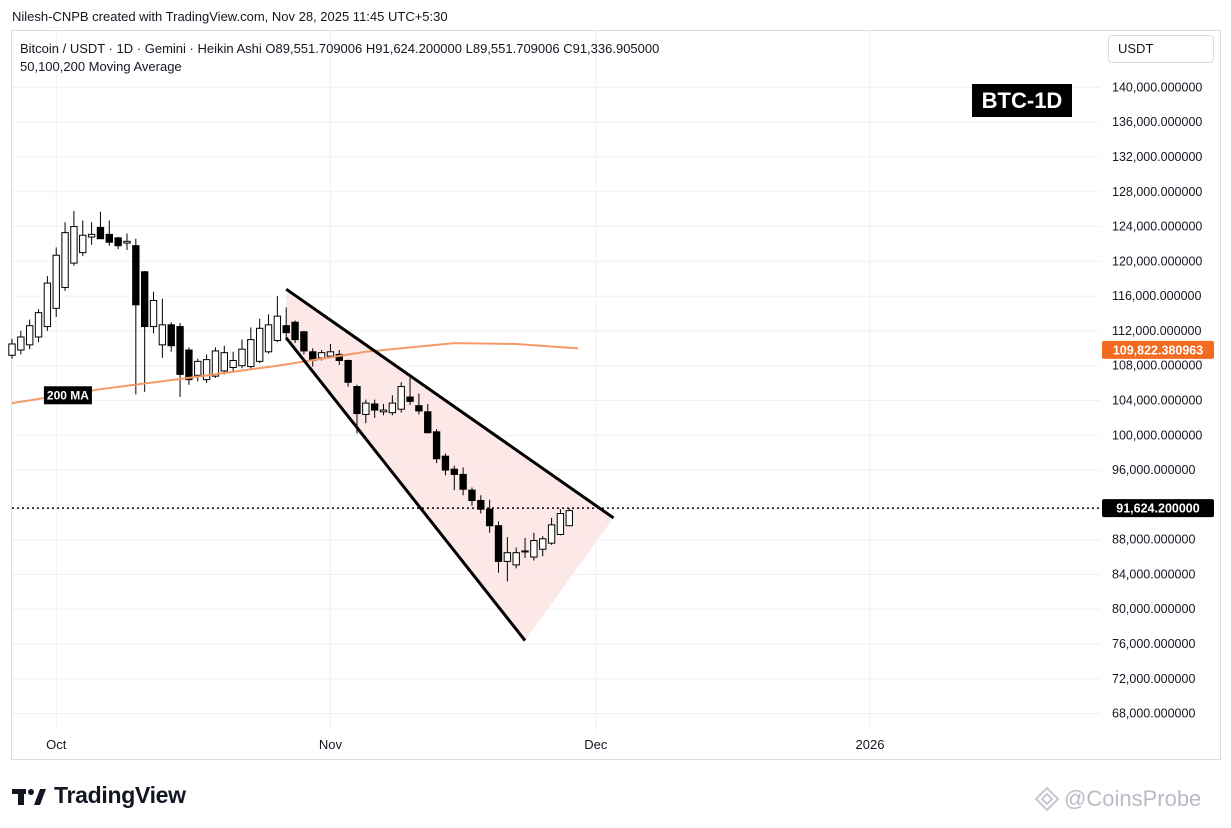 The image size is (1231, 828). Describe the element at coordinates (596, 744) in the screenshot. I see `x-axis-tick-label: Dec` at that location.